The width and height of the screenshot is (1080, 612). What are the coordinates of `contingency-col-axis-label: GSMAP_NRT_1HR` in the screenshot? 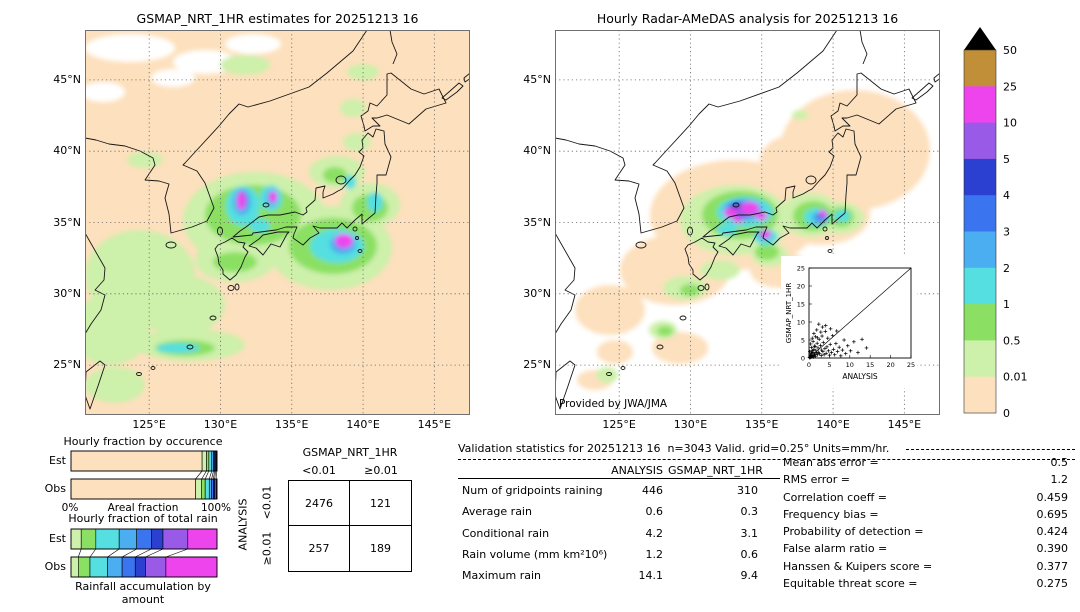 It's located at (350, 452).